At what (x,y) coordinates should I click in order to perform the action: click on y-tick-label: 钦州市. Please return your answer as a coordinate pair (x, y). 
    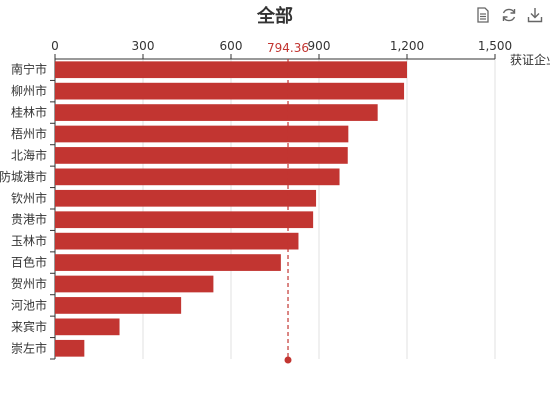
    Looking at the image, I should click on (29, 197).